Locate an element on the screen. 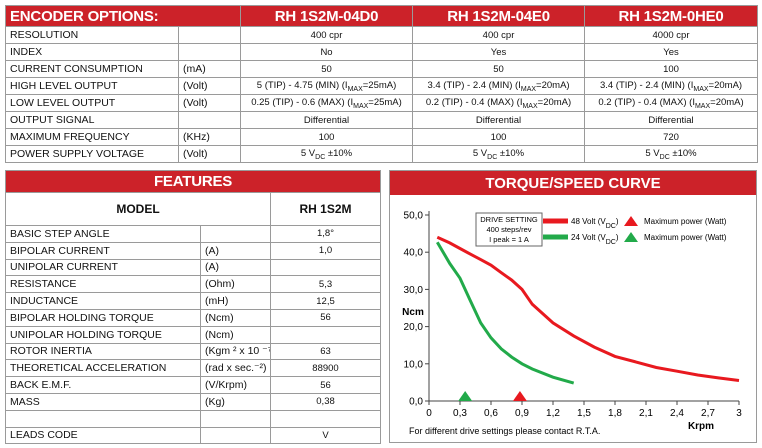 The image size is (762, 448). text-part: No is located at coordinates (326, 52).